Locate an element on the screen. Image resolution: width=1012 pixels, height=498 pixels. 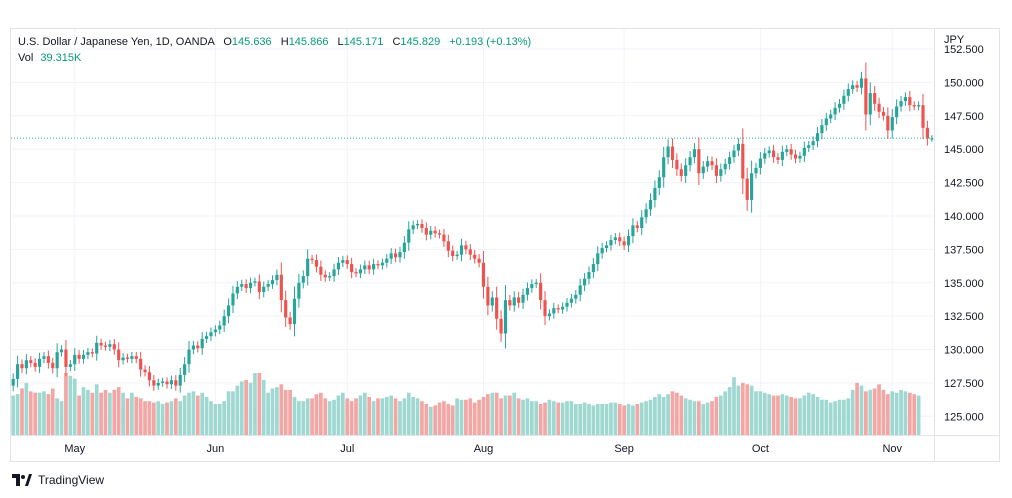
close-value: 145.829 is located at coordinates (420, 42).